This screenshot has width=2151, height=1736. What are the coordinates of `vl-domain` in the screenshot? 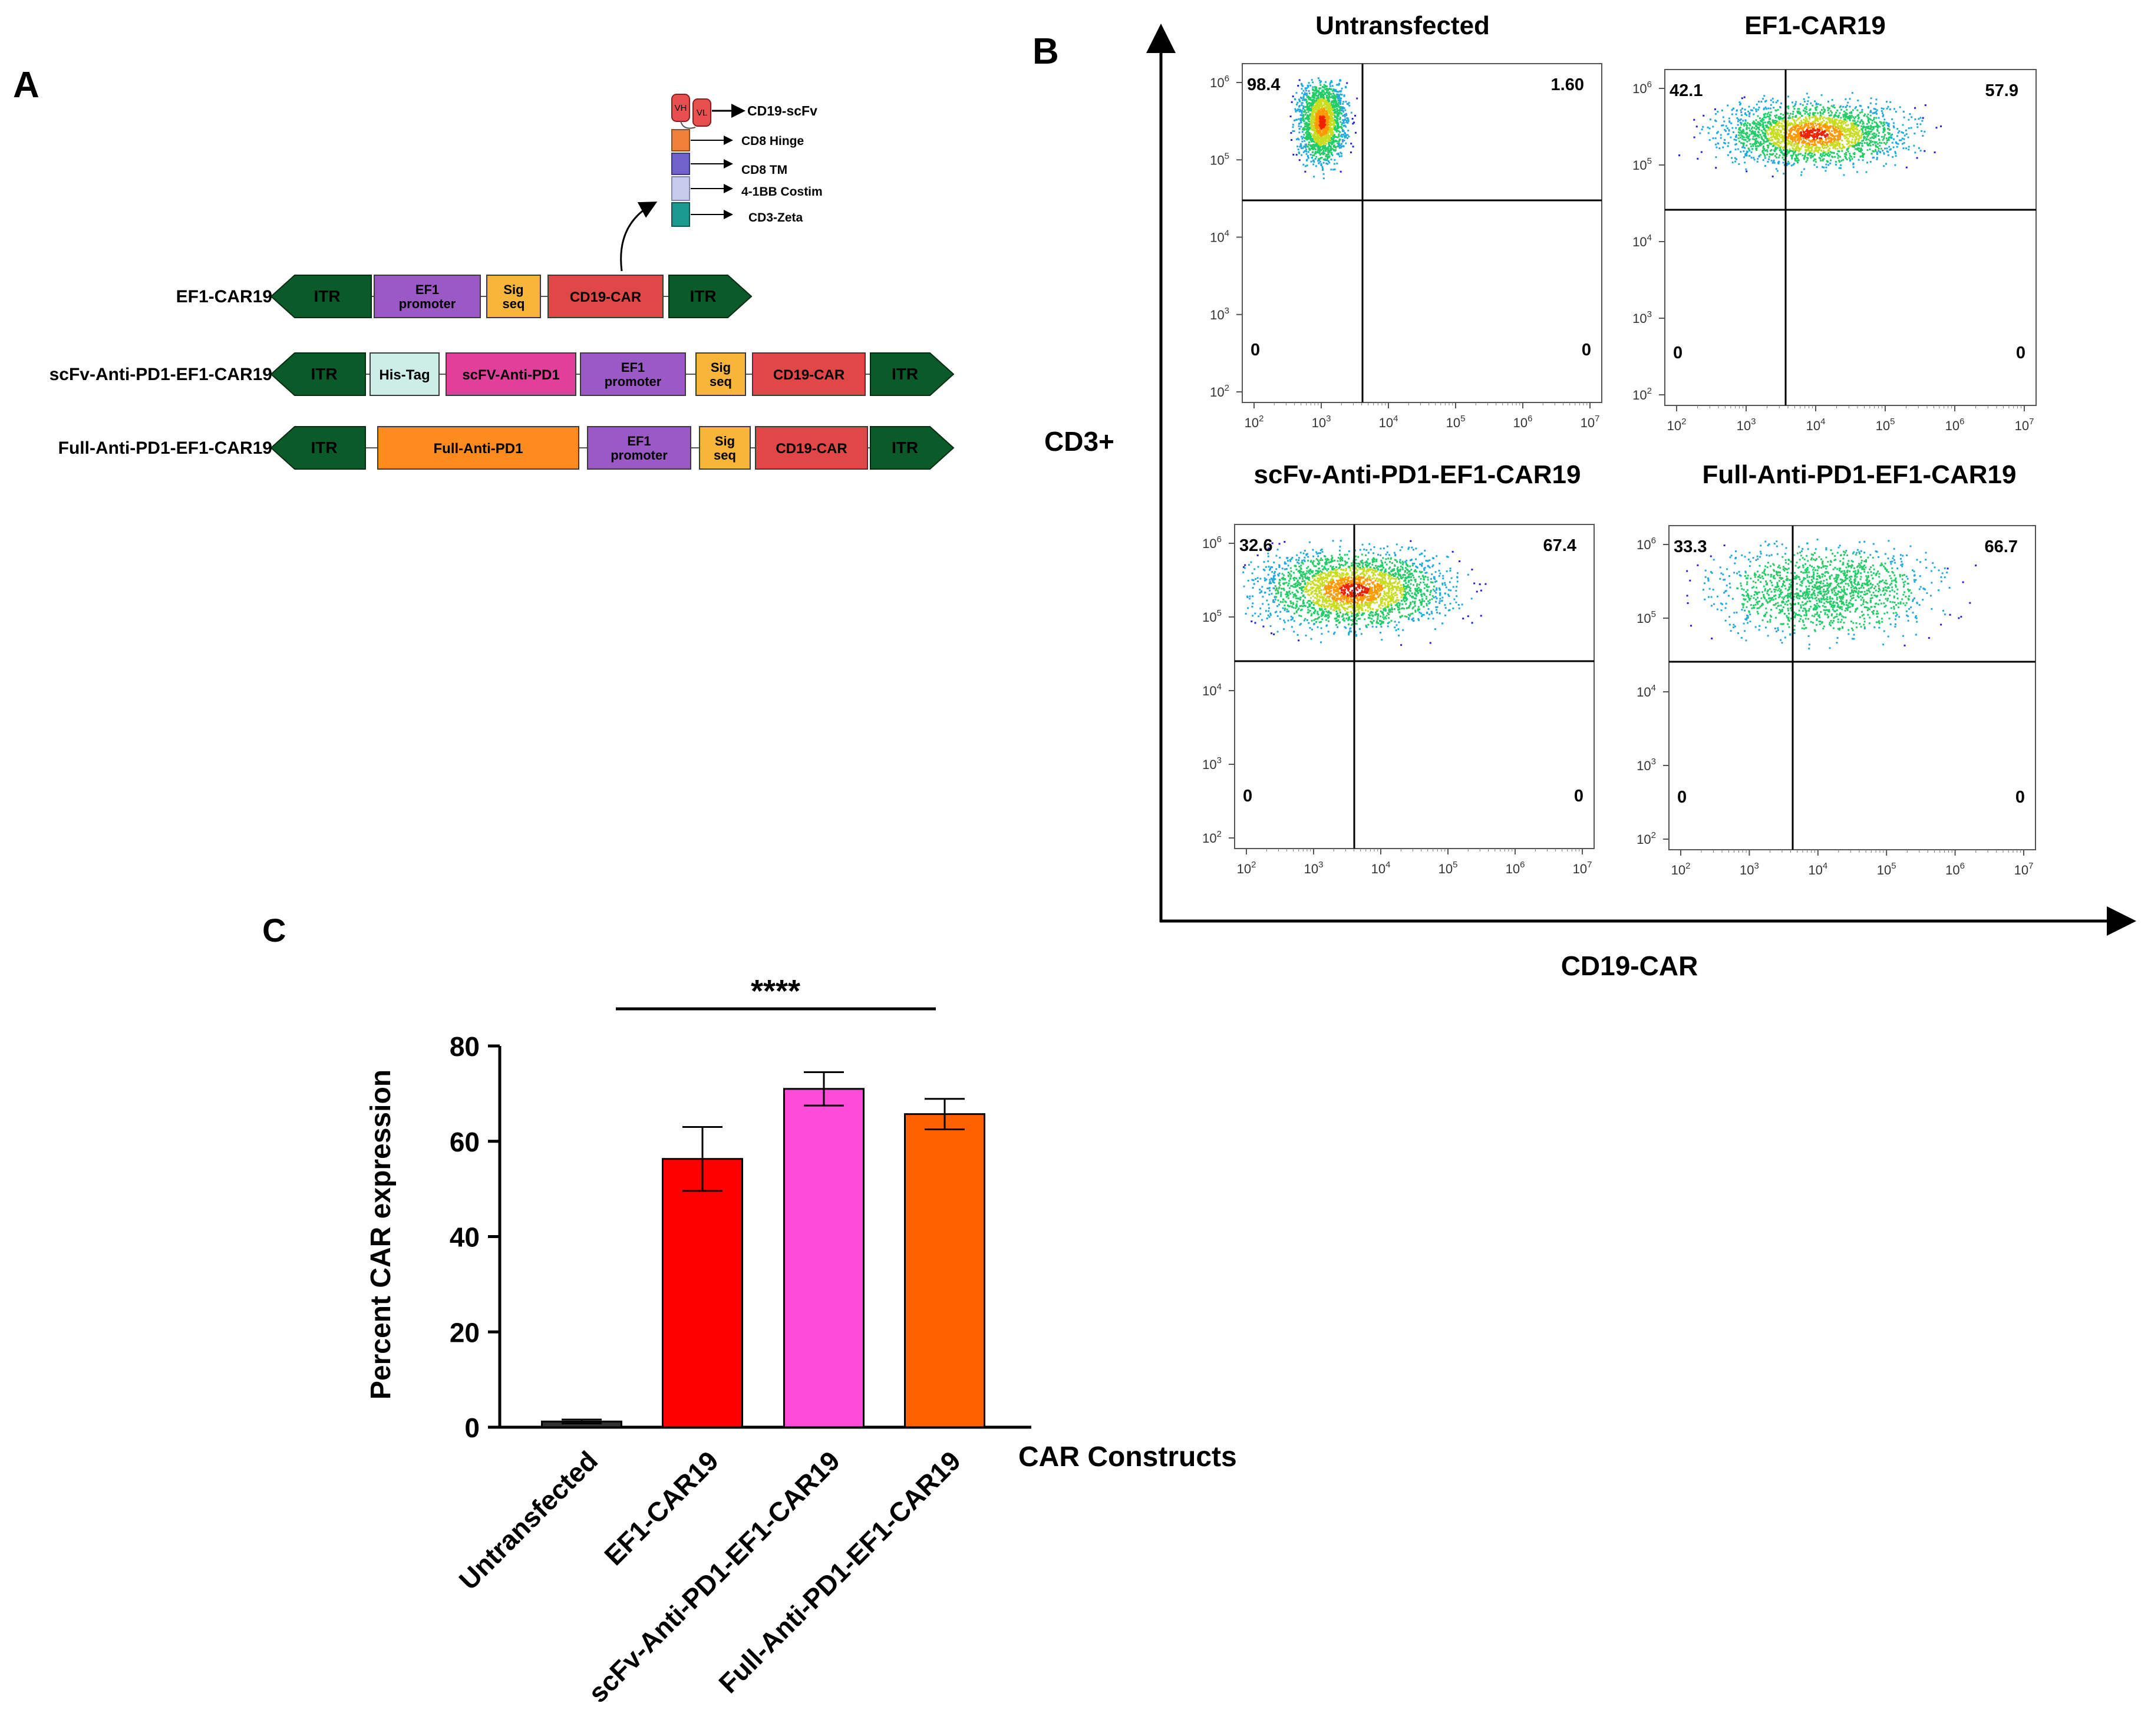 It's located at (702, 112).